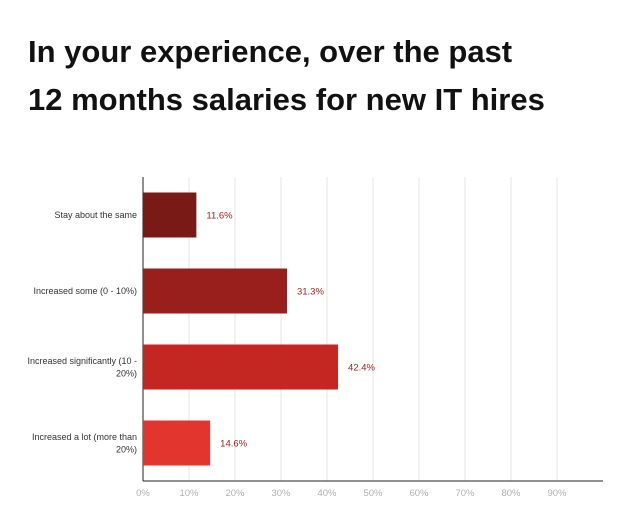  I want to click on x-tick-label-40: 40%, so click(327, 493).